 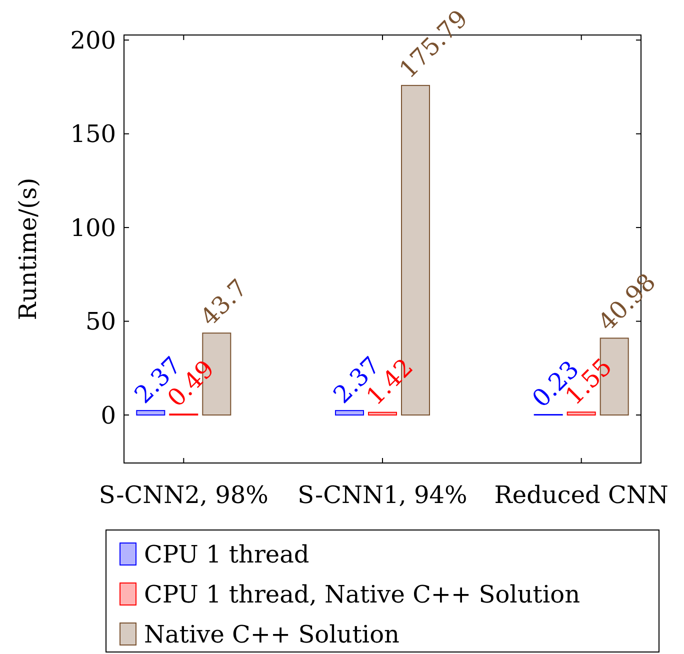 What do you see at coordinates (93, 228) in the screenshot?
I see `y-tick-label: 100` at bounding box center [93, 228].